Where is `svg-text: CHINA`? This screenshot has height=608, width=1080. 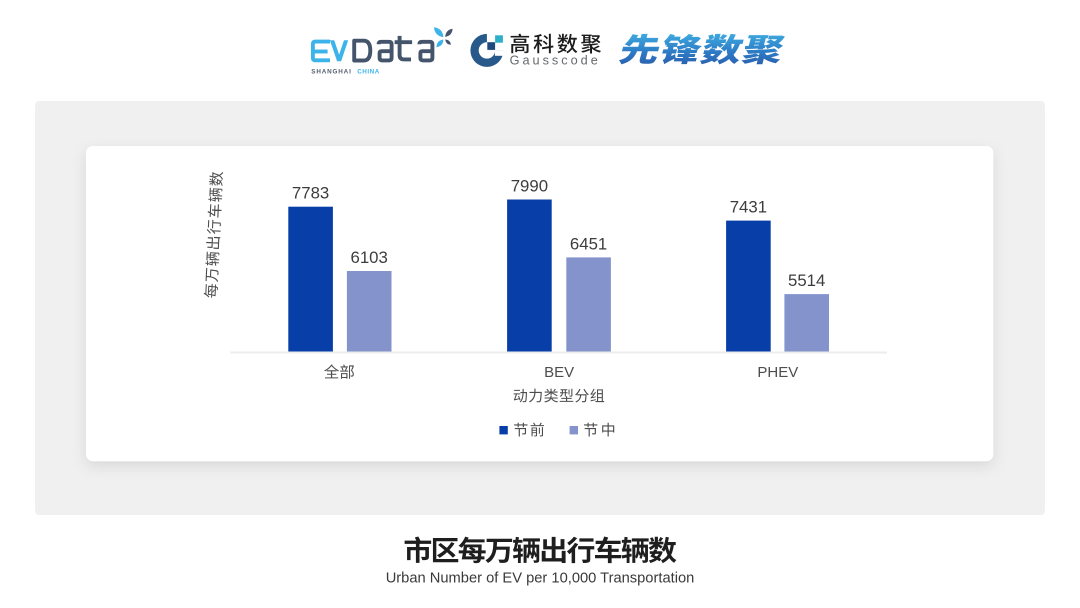 svg-text: CHINA is located at coordinates (368, 72).